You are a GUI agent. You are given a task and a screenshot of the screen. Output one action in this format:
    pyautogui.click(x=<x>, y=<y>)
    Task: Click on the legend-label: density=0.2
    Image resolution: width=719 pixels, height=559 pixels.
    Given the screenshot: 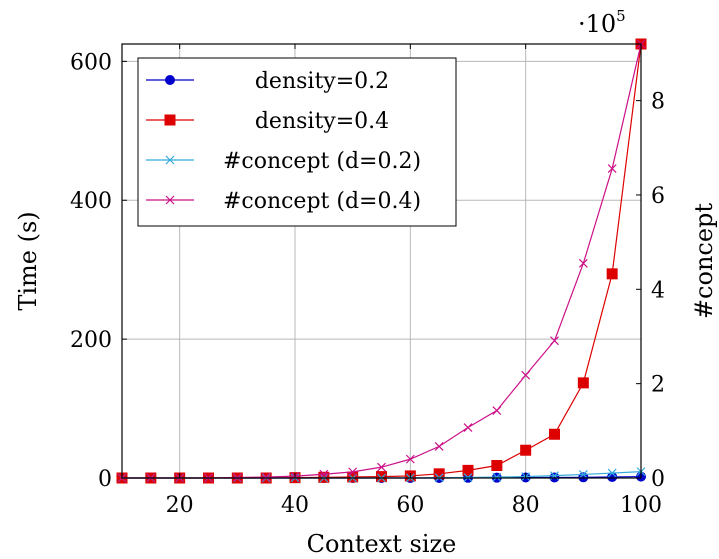 What is the action you would take?
    pyautogui.click(x=322, y=81)
    